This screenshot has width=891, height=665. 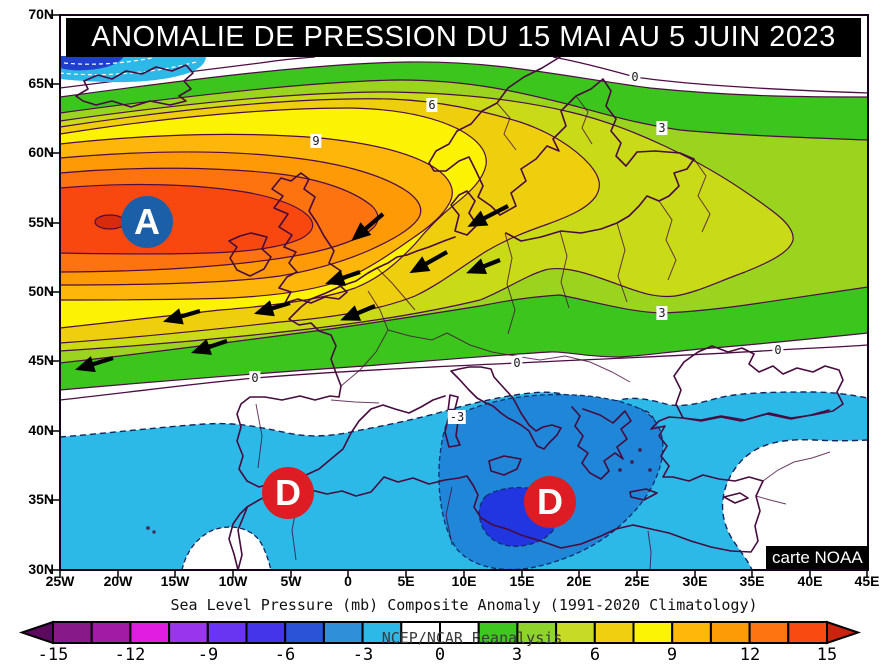 I want to click on lat-label-45n: 45N, so click(x=41, y=360).